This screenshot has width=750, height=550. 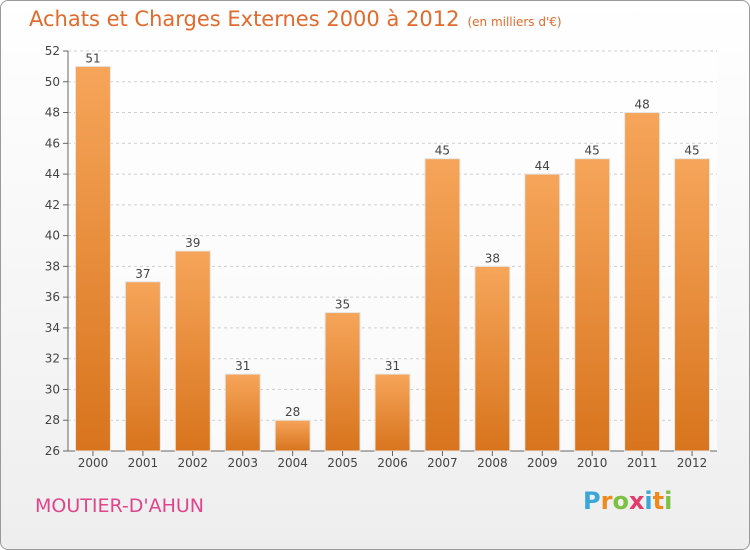 What do you see at coordinates (492, 258) in the screenshot?
I see `data-label: 38` at bounding box center [492, 258].